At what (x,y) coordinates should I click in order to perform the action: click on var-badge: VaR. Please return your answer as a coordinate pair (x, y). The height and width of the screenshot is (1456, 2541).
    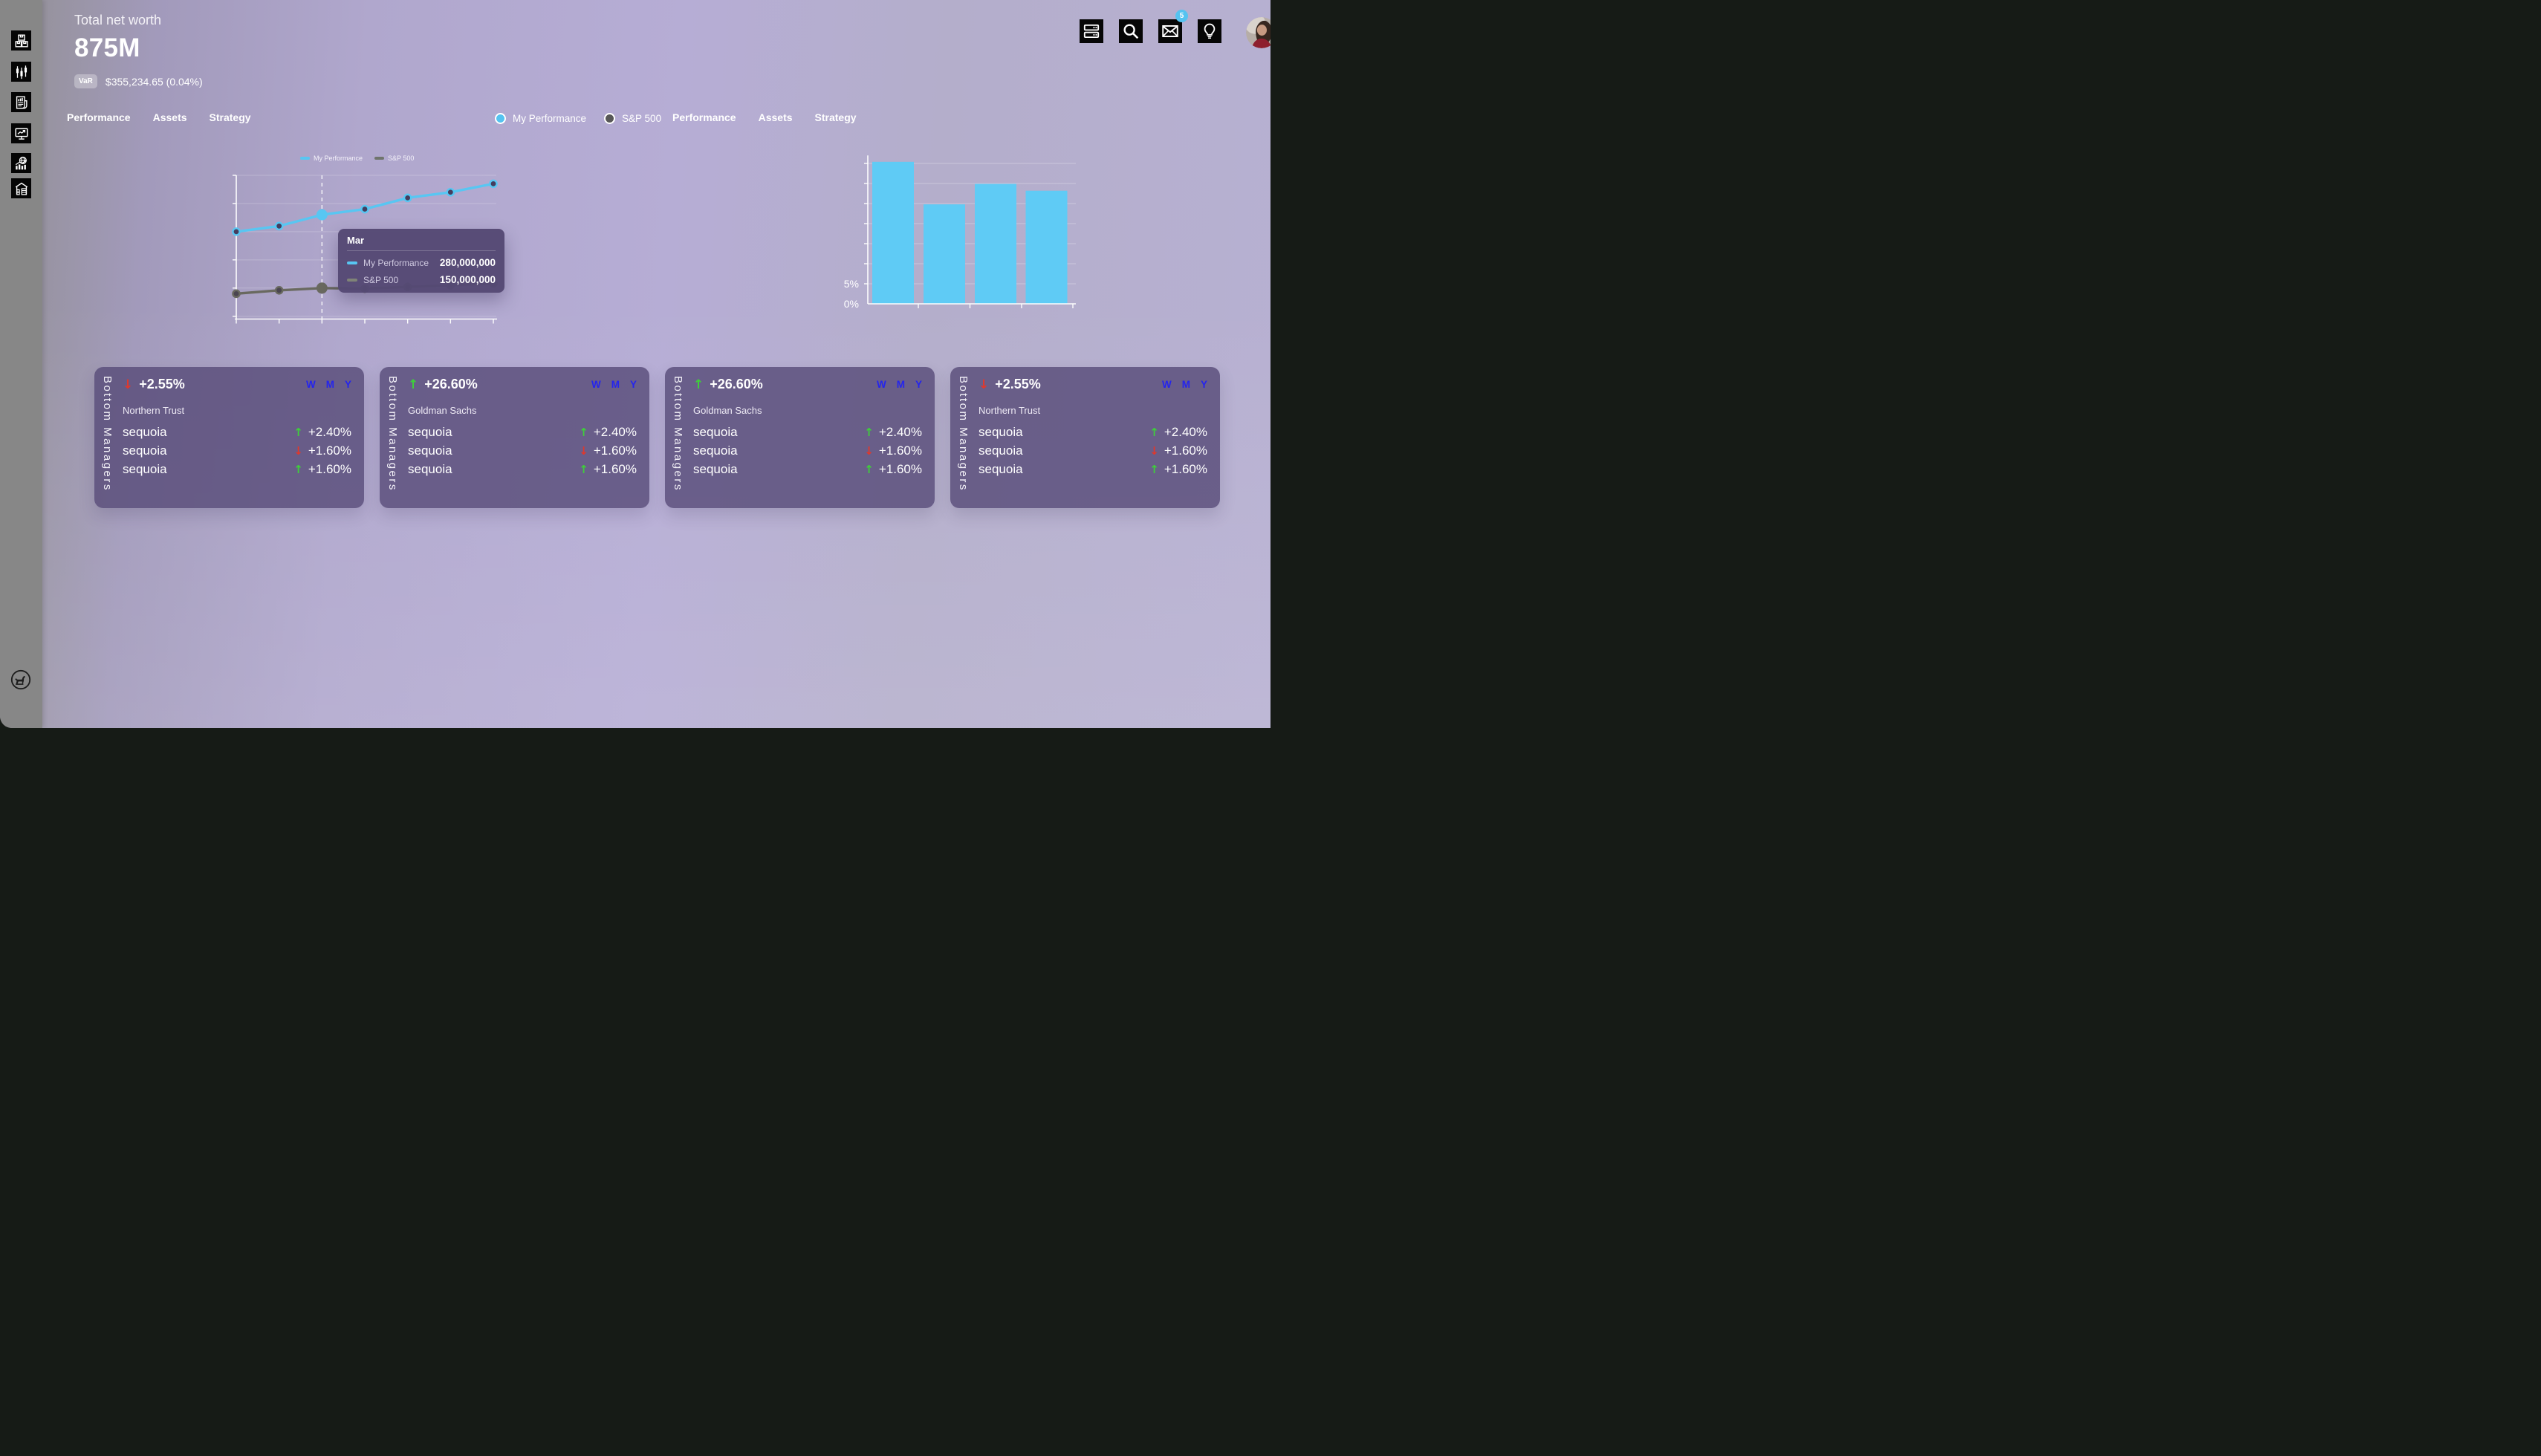
    Looking at the image, I should click on (85, 81).